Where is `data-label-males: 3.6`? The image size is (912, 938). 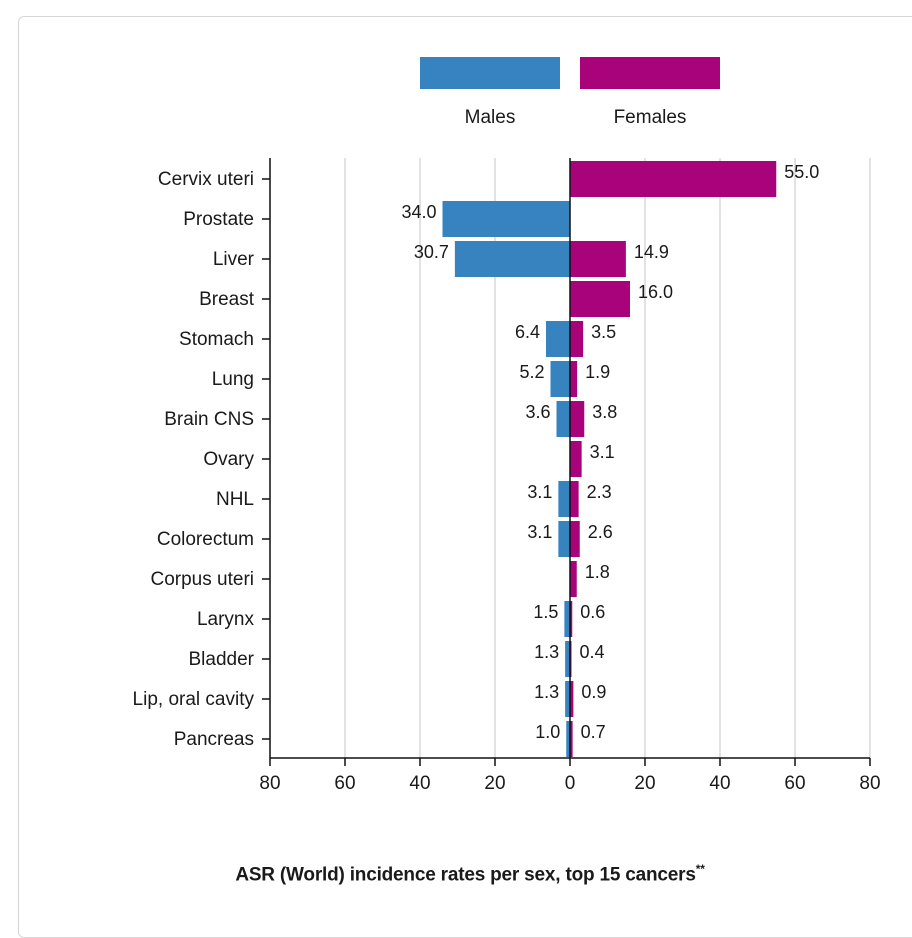 data-label-males: 3.6 is located at coordinates (537, 412).